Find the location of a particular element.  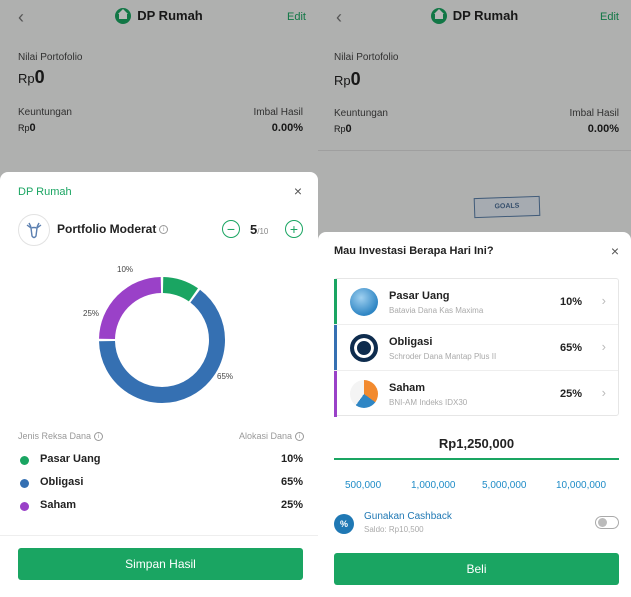

fund-percentage: 10% is located at coordinates (570, 302).